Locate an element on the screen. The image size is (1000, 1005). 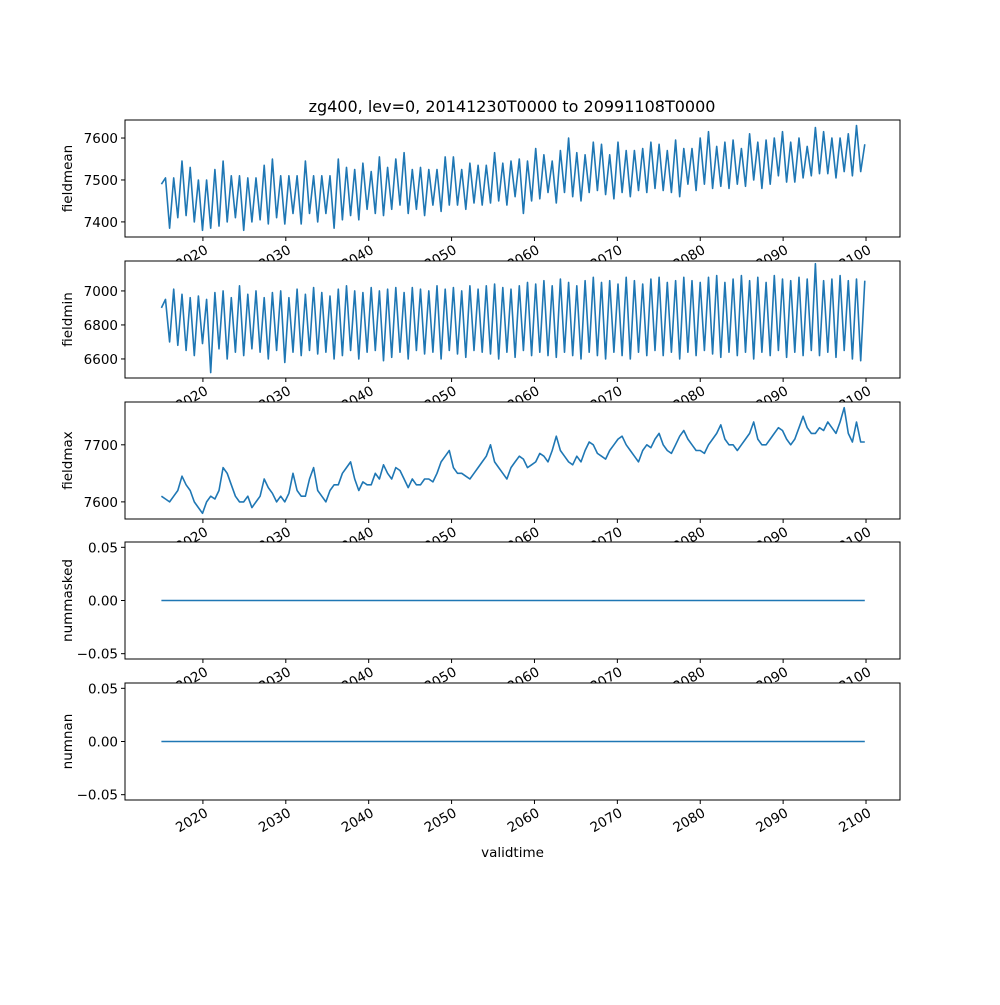
y-tick-label: 7000 is located at coordinates (101, 292).